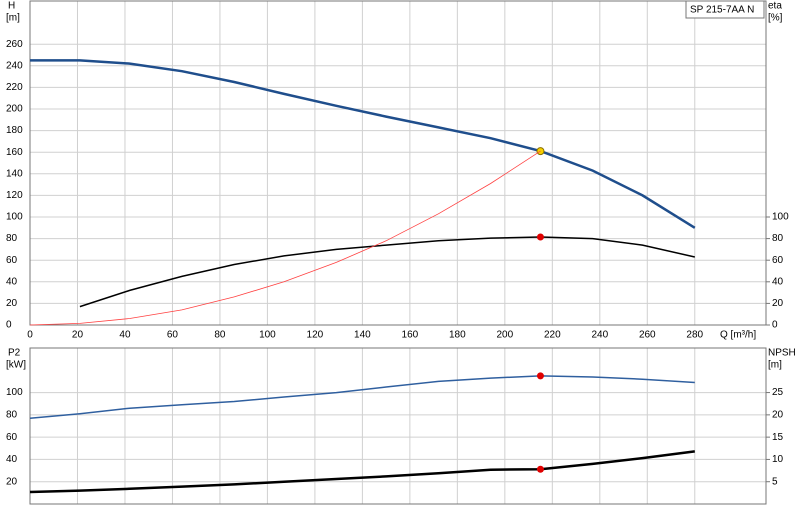  I want to click on x-tick-label: 0, so click(30, 335).